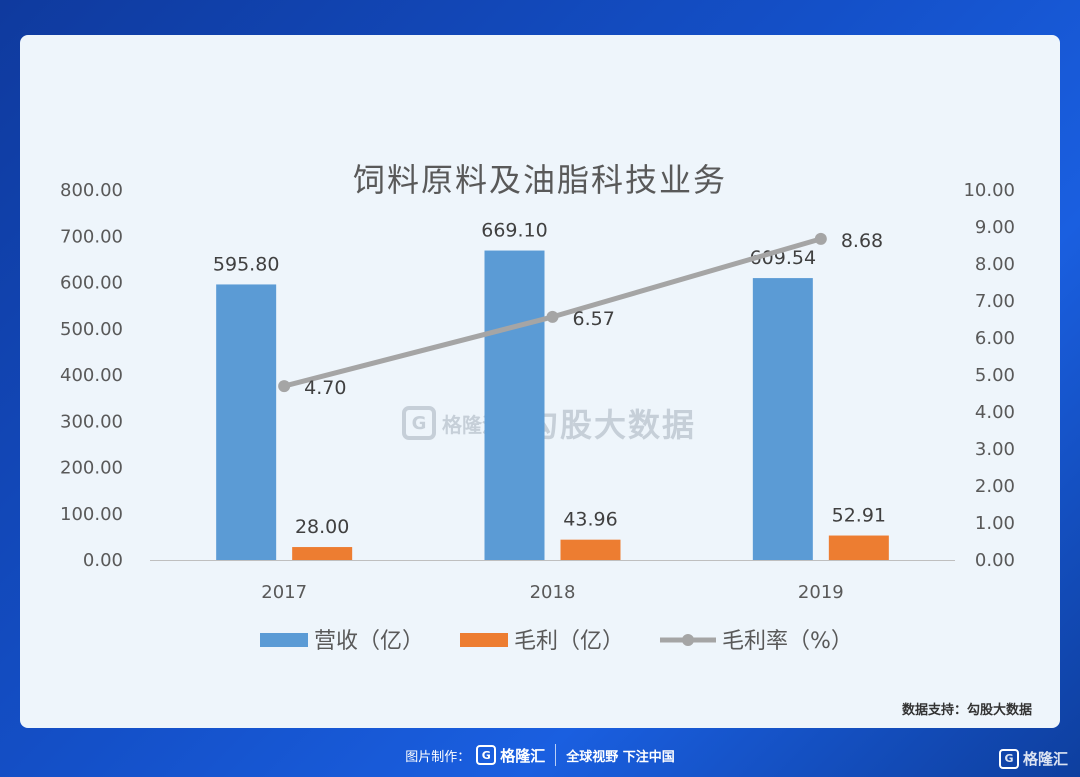 This screenshot has width=1080, height=777. I want to click on y2-tick-label: 4.00, so click(995, 412).